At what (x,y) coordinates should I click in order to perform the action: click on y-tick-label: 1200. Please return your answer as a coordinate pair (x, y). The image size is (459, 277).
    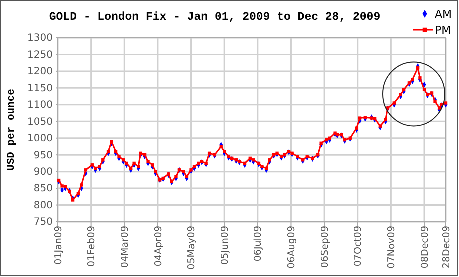
    Looking at the image, I should click on (40, 72).